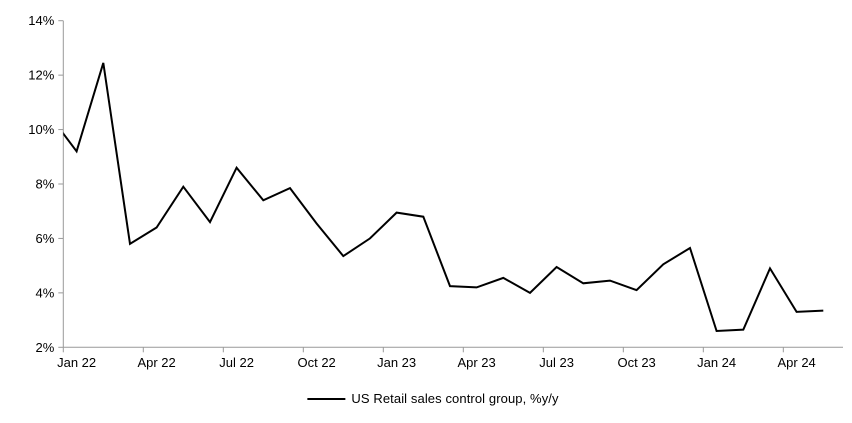 This screenshot has height=423, width=852. What do you see at coordinates (76, 362) in the screenshot?
I see `x-tick-label: Jan 22` at bounding box center [76, 362].